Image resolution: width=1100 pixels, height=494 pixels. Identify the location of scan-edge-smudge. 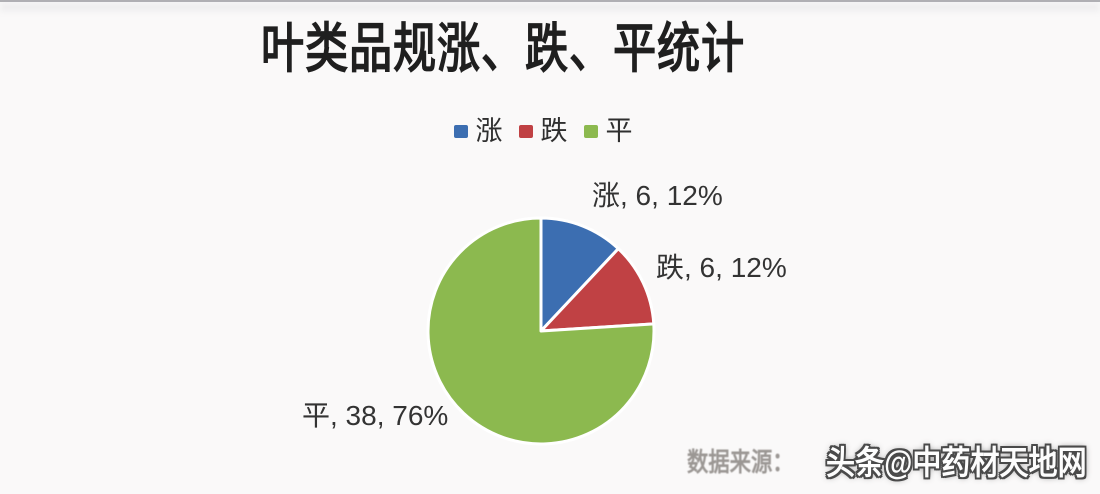
(550, 7).